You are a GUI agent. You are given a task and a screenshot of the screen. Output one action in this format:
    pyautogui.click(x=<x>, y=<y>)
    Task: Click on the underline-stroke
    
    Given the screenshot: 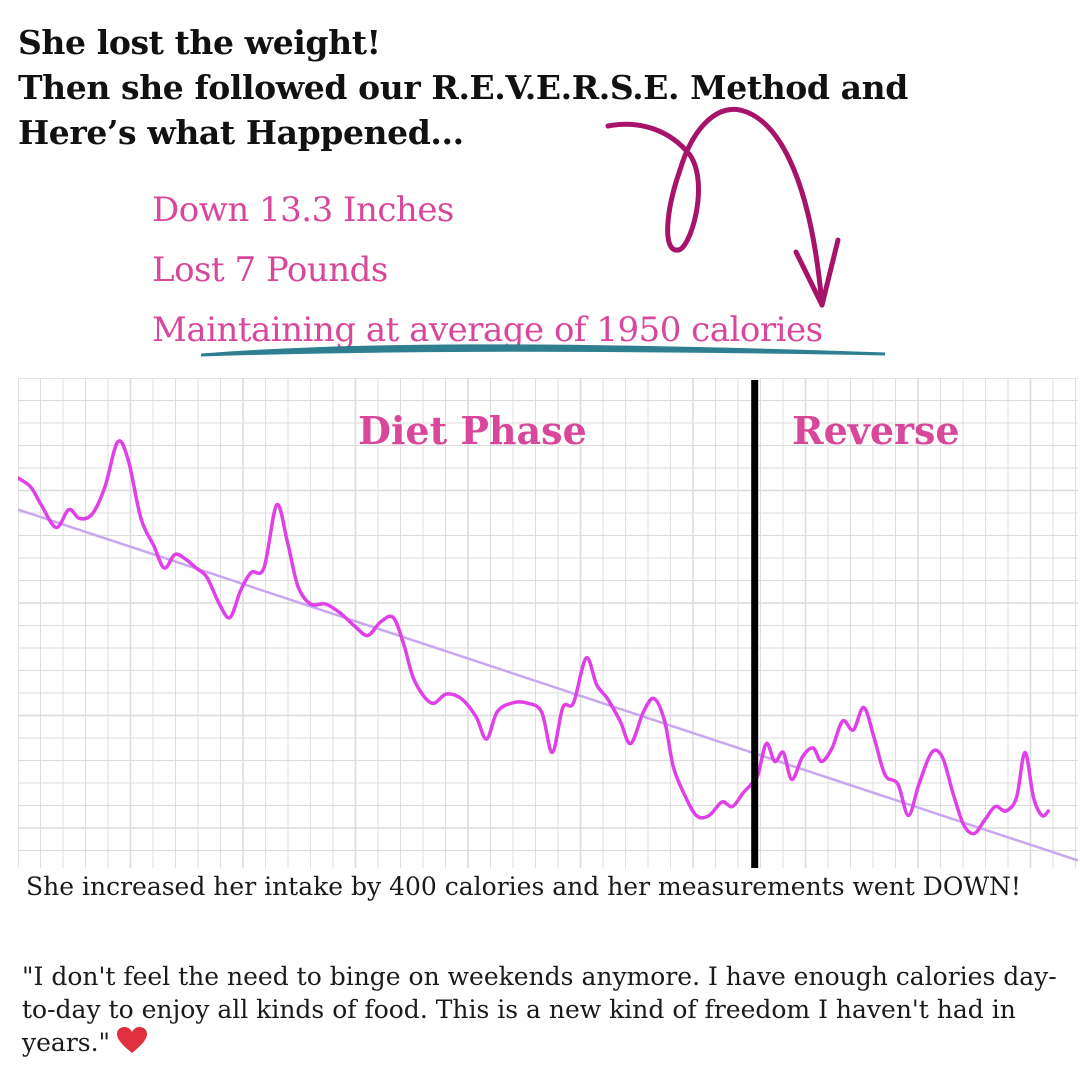 What is the action you would take?
    pyautogui.click(x=543, y=350)
    